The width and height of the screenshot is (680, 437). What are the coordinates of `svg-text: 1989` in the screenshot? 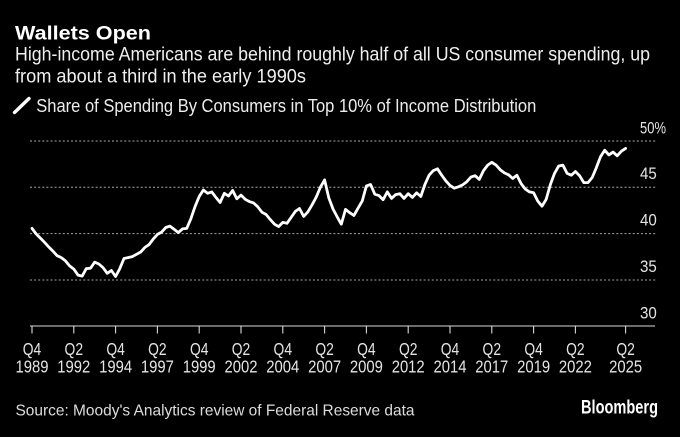 It's located at (32, 367).